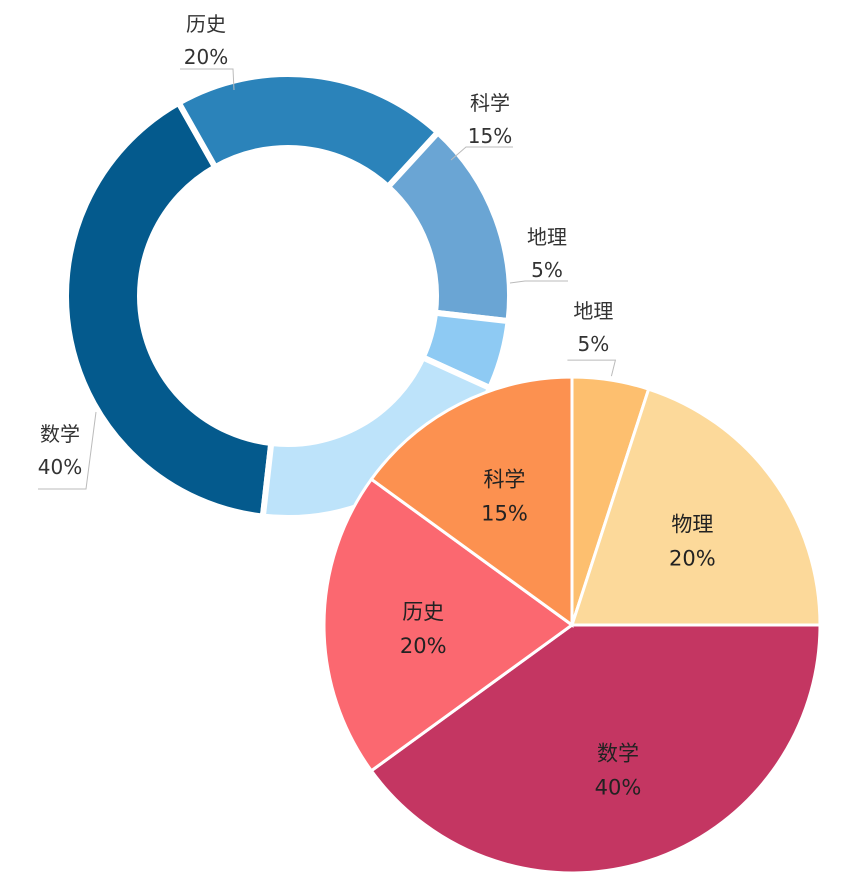  I want to click on pie-slice-label: 地理, so click(593, 311).